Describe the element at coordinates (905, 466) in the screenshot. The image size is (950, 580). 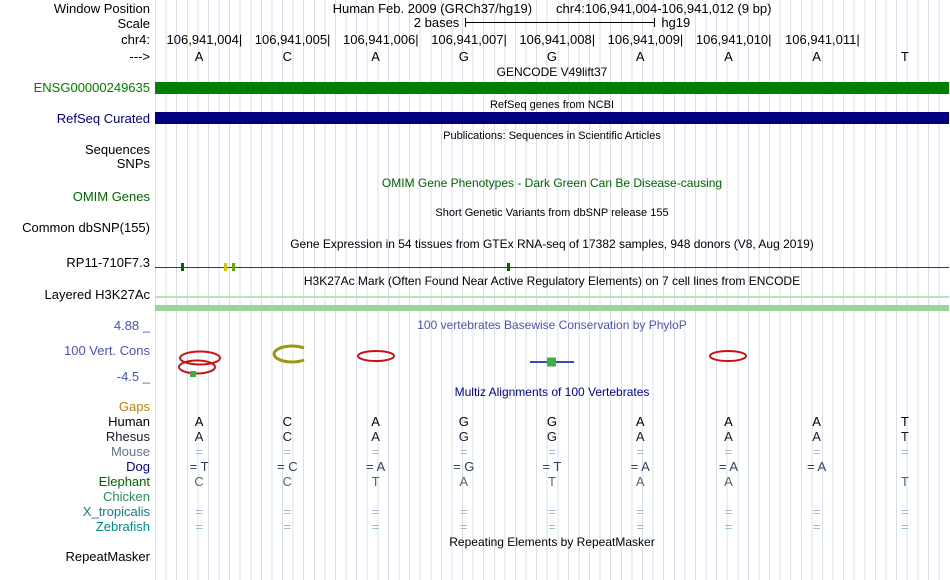
I see `alignment-base` at that location.